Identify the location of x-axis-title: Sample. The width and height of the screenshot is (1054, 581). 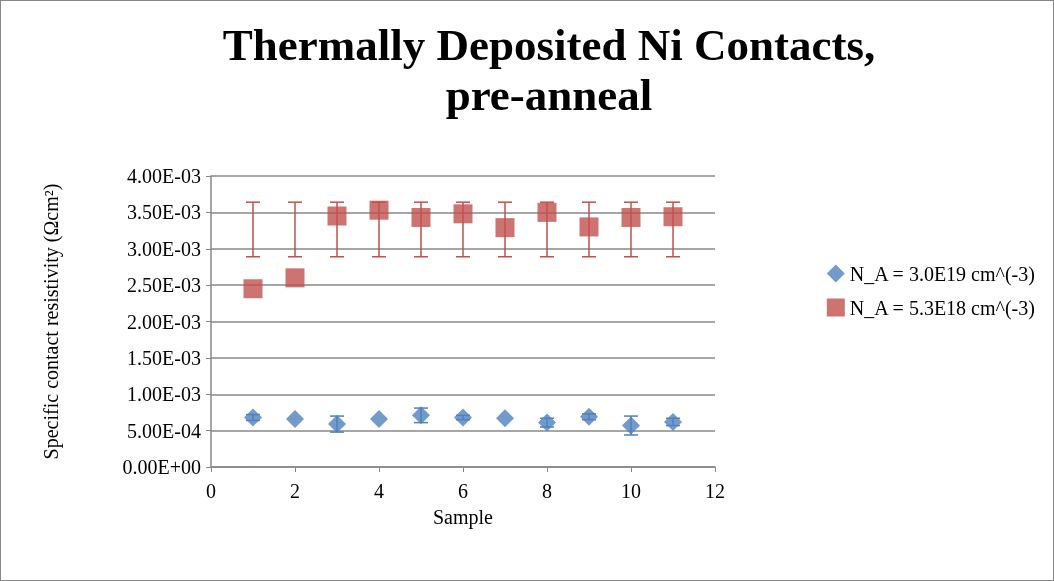
(463, 517).